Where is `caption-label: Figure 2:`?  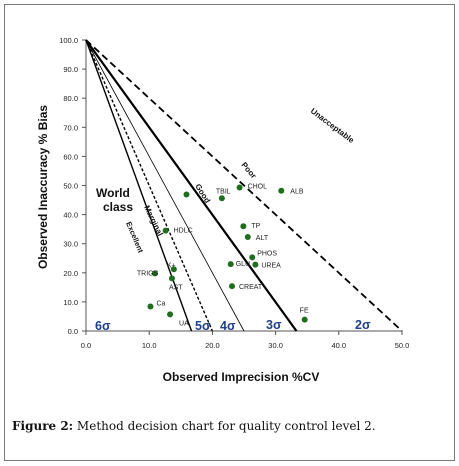 caption-label: Figure 2: is located at coordinates (43, 426).